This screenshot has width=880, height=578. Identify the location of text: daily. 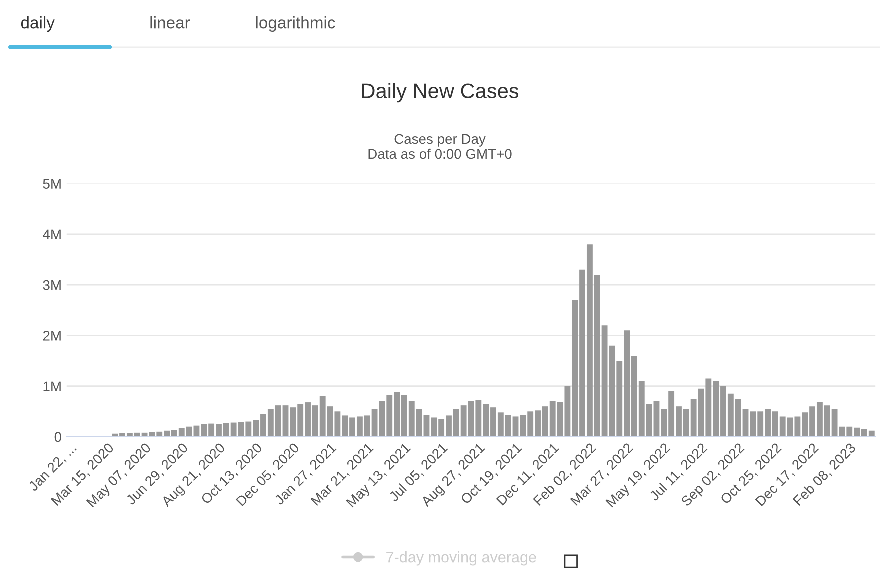
(38, 24).